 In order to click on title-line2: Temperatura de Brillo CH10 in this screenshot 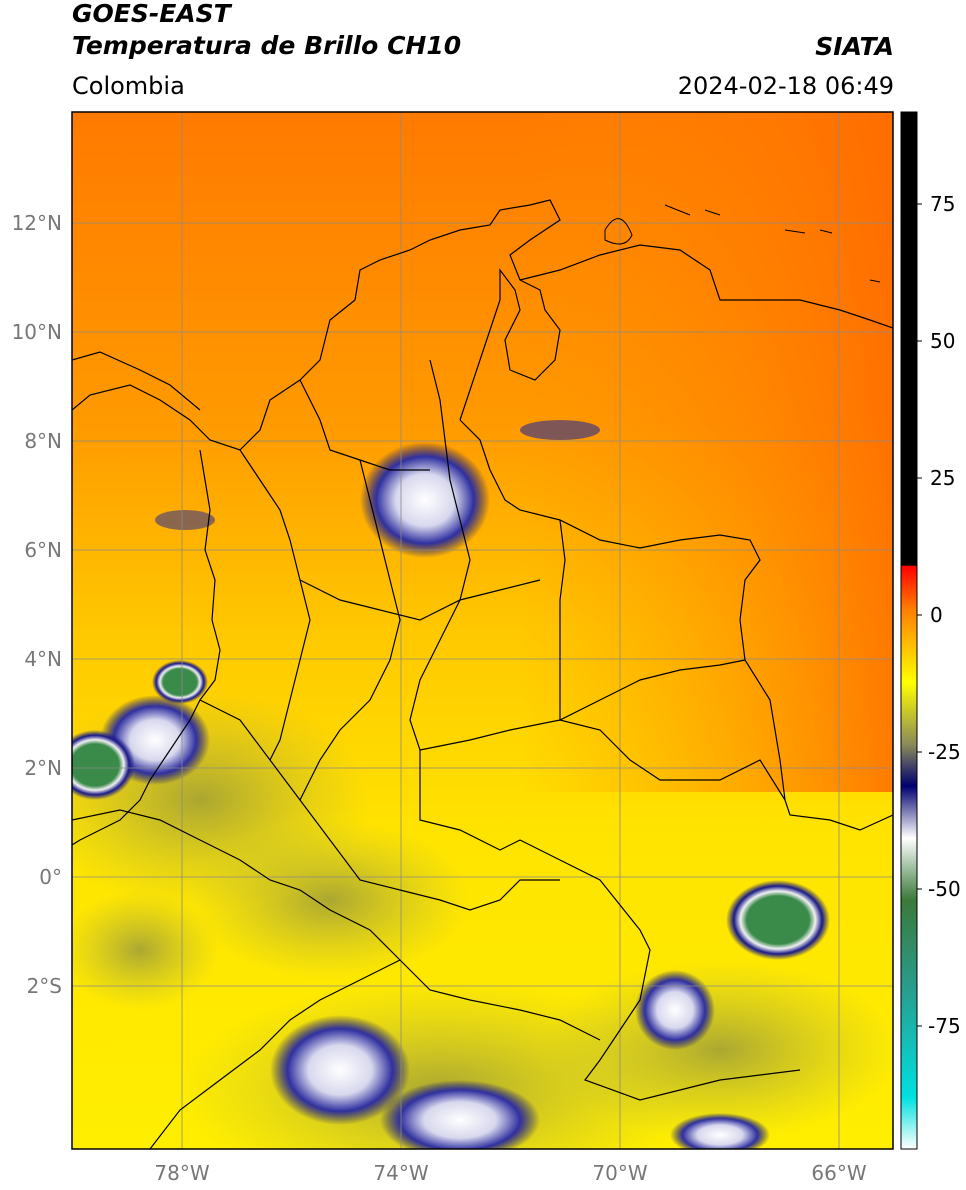, I will do `click(267, 45)`.